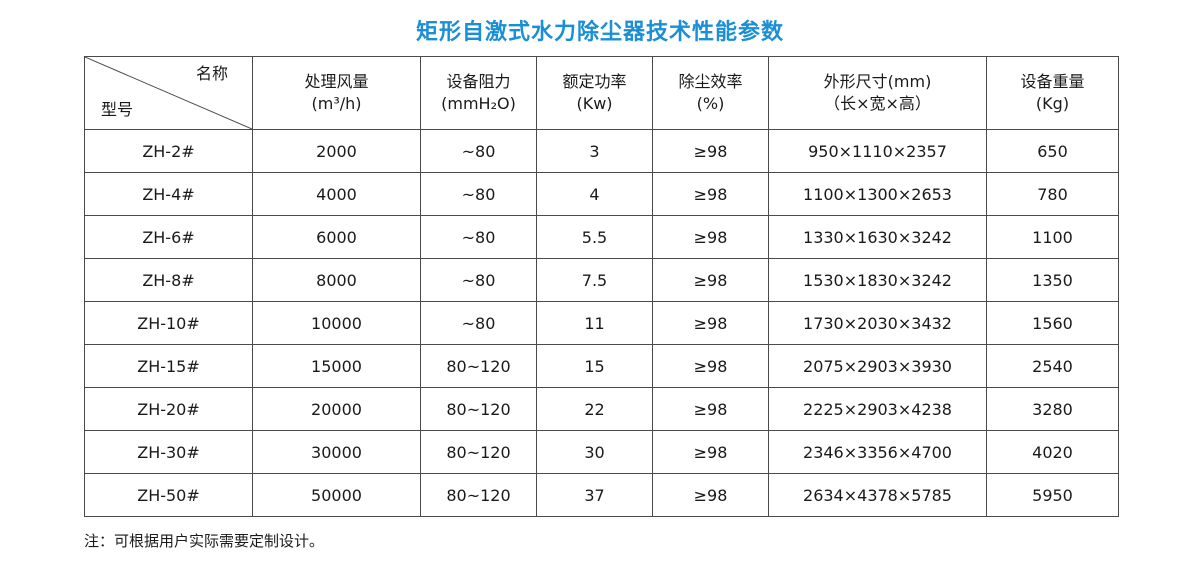  I want to click on cell-airflow: 4000, so click(336, 194).